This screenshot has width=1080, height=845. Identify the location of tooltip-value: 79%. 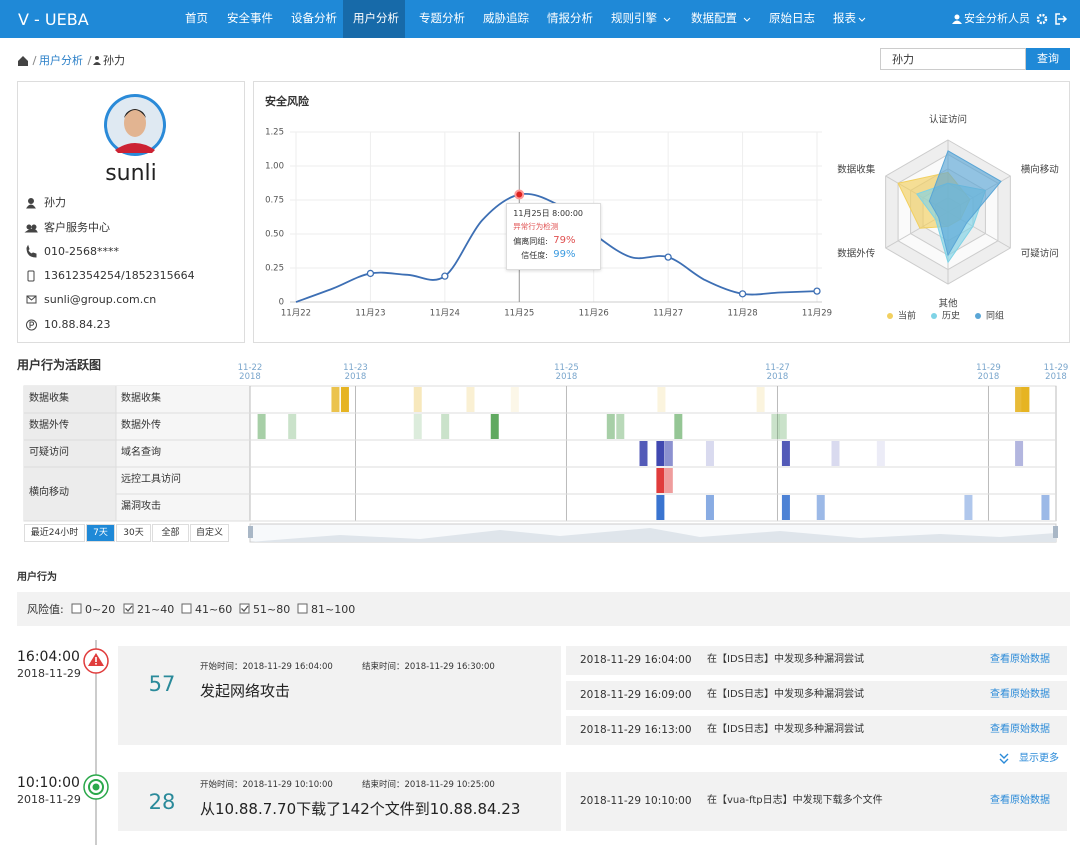
(564, 240).